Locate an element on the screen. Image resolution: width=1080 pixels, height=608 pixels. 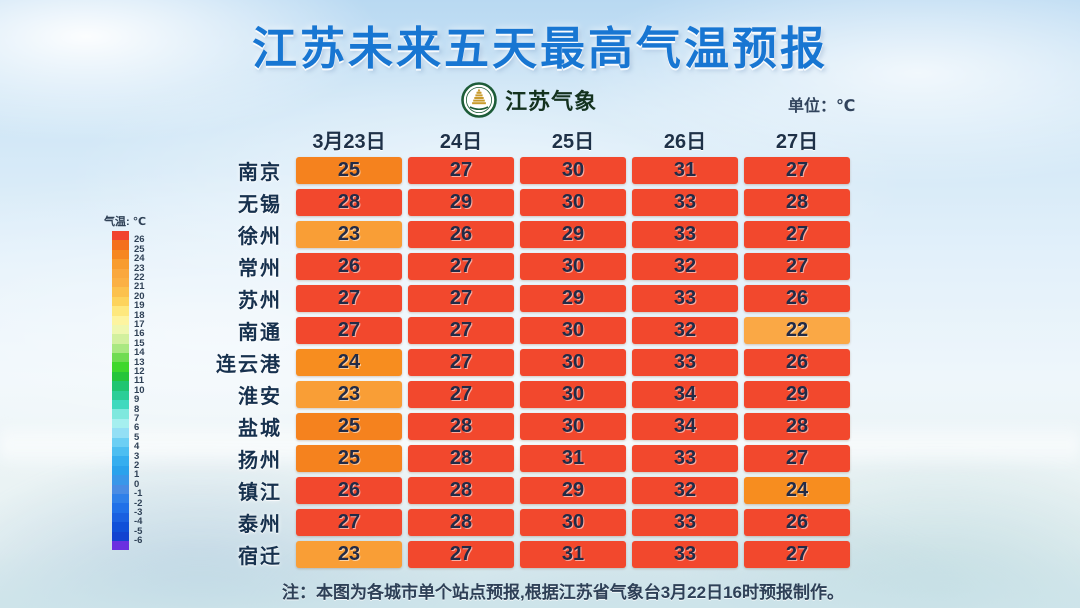
legend-tick: 19 is located at coordinates (139, 306).